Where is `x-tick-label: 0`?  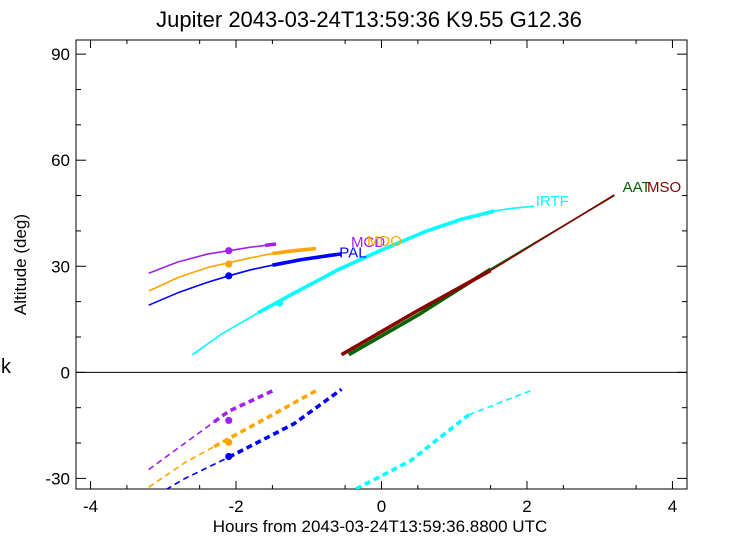
x-tick-label: 0 is located at coordinates (381, 506).